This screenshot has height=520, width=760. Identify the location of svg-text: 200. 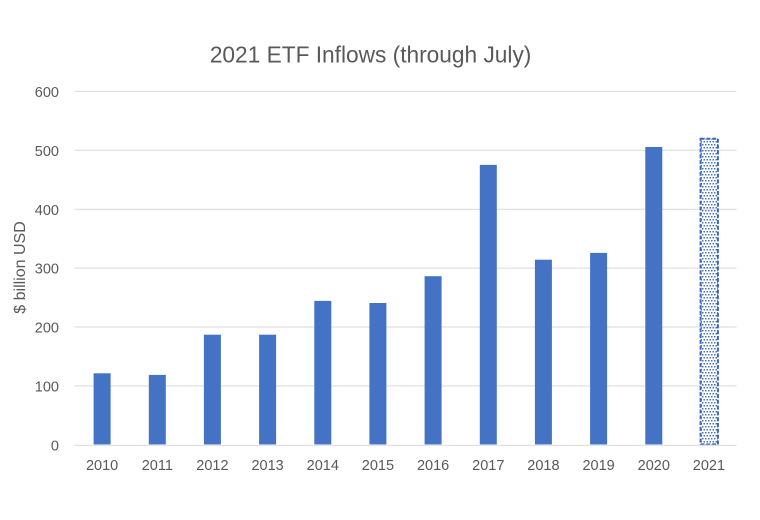
(47, 329).